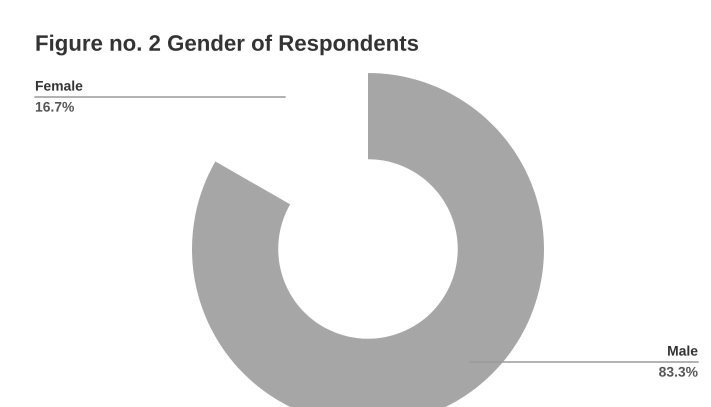 The width and height of the screenshot is (711, 407). Describe the element at coordinates (683, 351) in the screenshot. I see `slice-label: Male` at that location.